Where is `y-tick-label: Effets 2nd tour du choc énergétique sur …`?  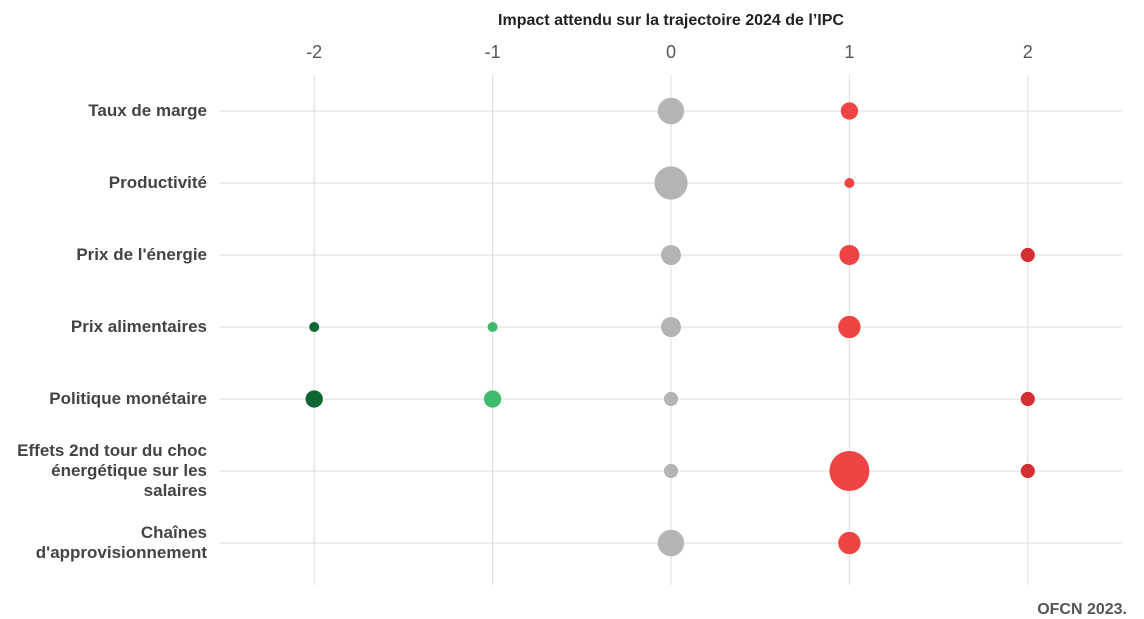 y-tick-label: Effets 2nd tour du choc énergétique sur … is located at coordinates (112, 470).